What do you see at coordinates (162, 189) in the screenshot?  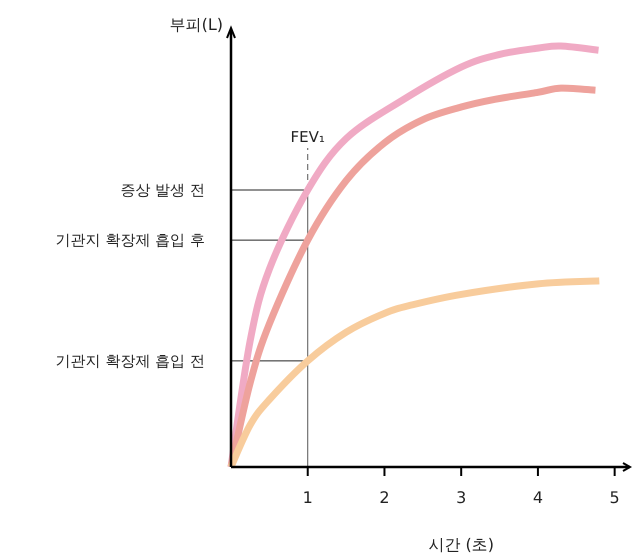 I see `ref-line-label: 증상 발생 전` at bounding box center [162, 189].